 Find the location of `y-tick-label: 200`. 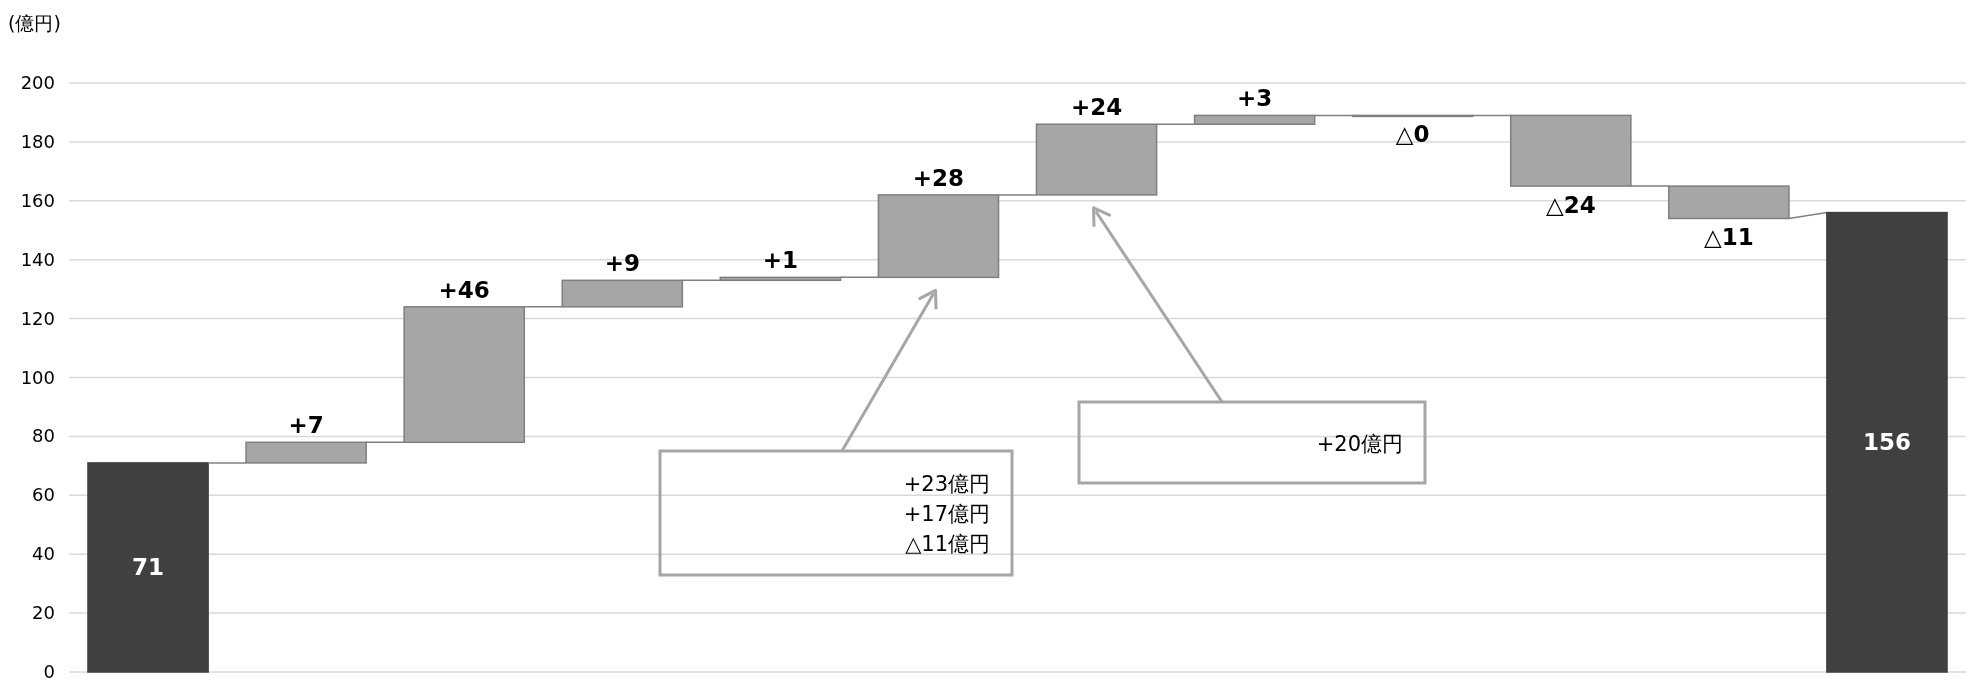

y-tick-label: 200 is located at coordinates (37, 82).